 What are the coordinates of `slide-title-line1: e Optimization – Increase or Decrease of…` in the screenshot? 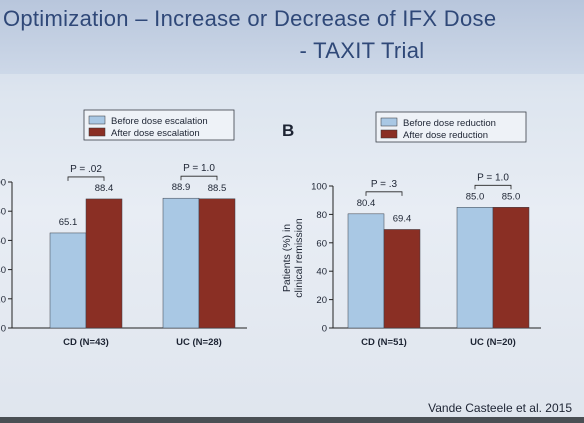 It's located at (248, 18).